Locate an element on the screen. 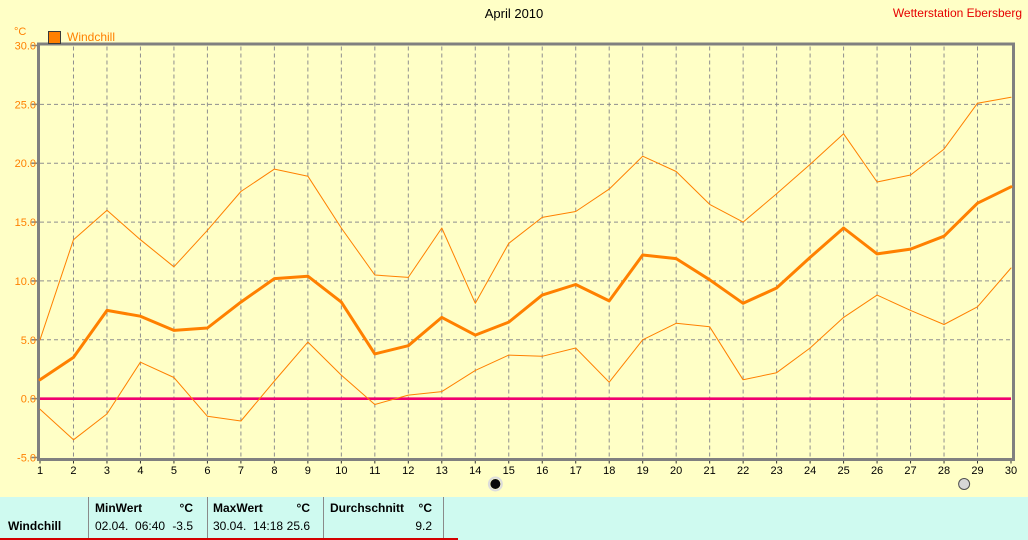 This screenshot has width=1028, height=540. x-tick-label: 30 is located at coordinates (1011, 471).